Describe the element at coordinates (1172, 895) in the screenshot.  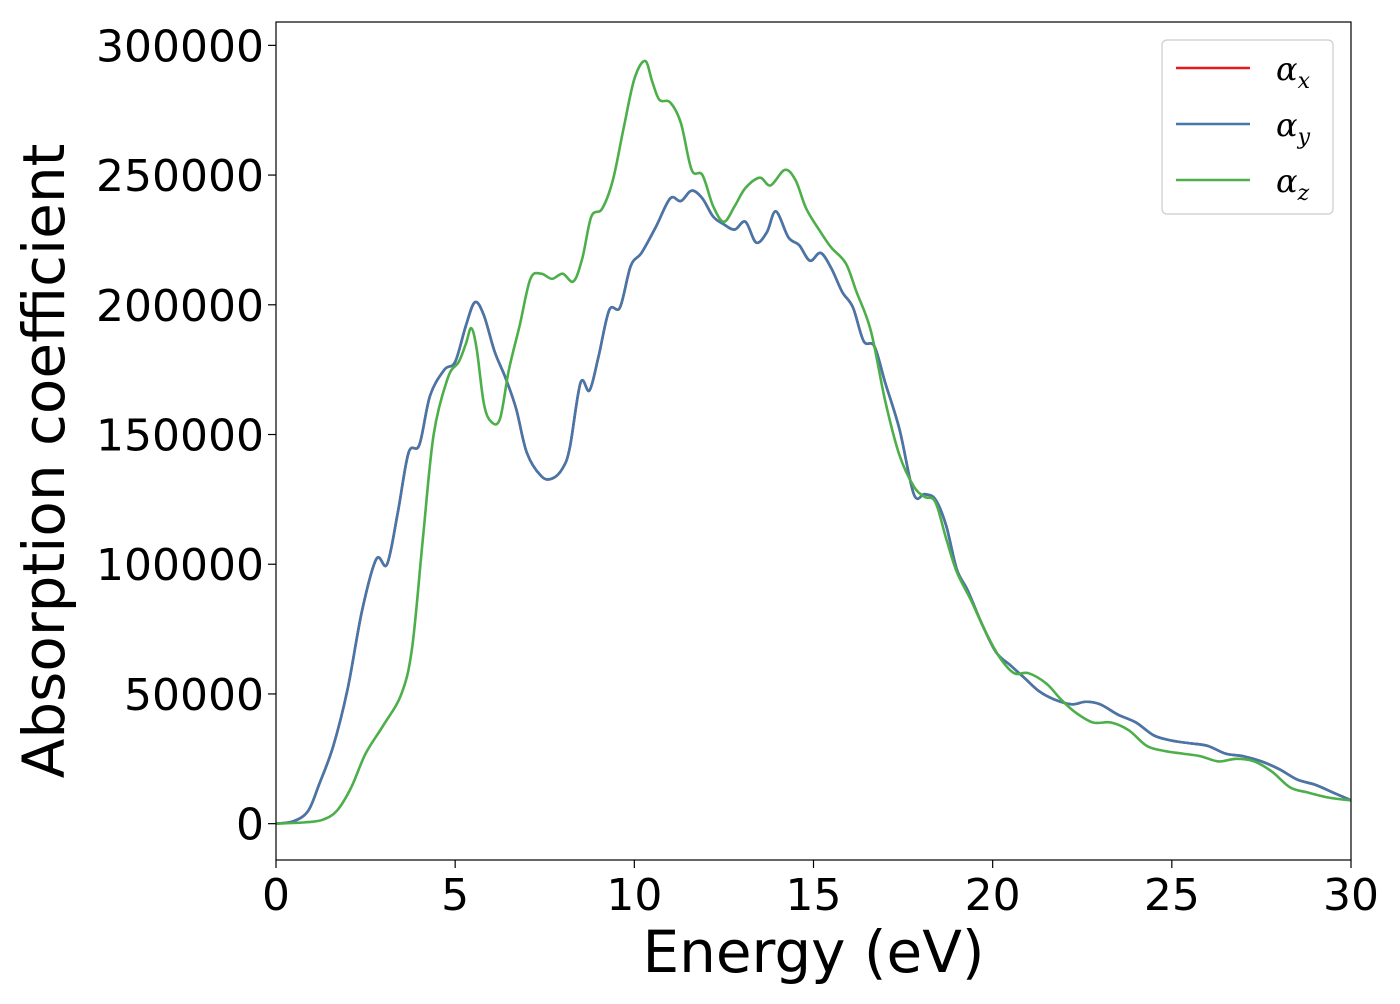
I see `x-tick-label: 25` at that location.